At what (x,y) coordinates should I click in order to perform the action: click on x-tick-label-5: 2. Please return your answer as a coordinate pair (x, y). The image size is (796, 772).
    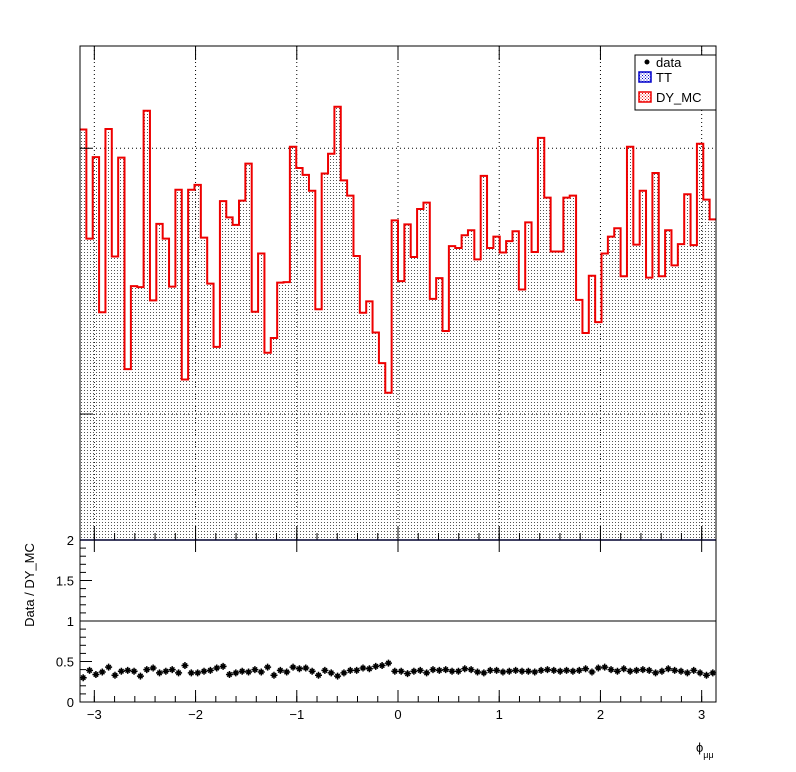
    Looking at the image, I should click on (600, 714).